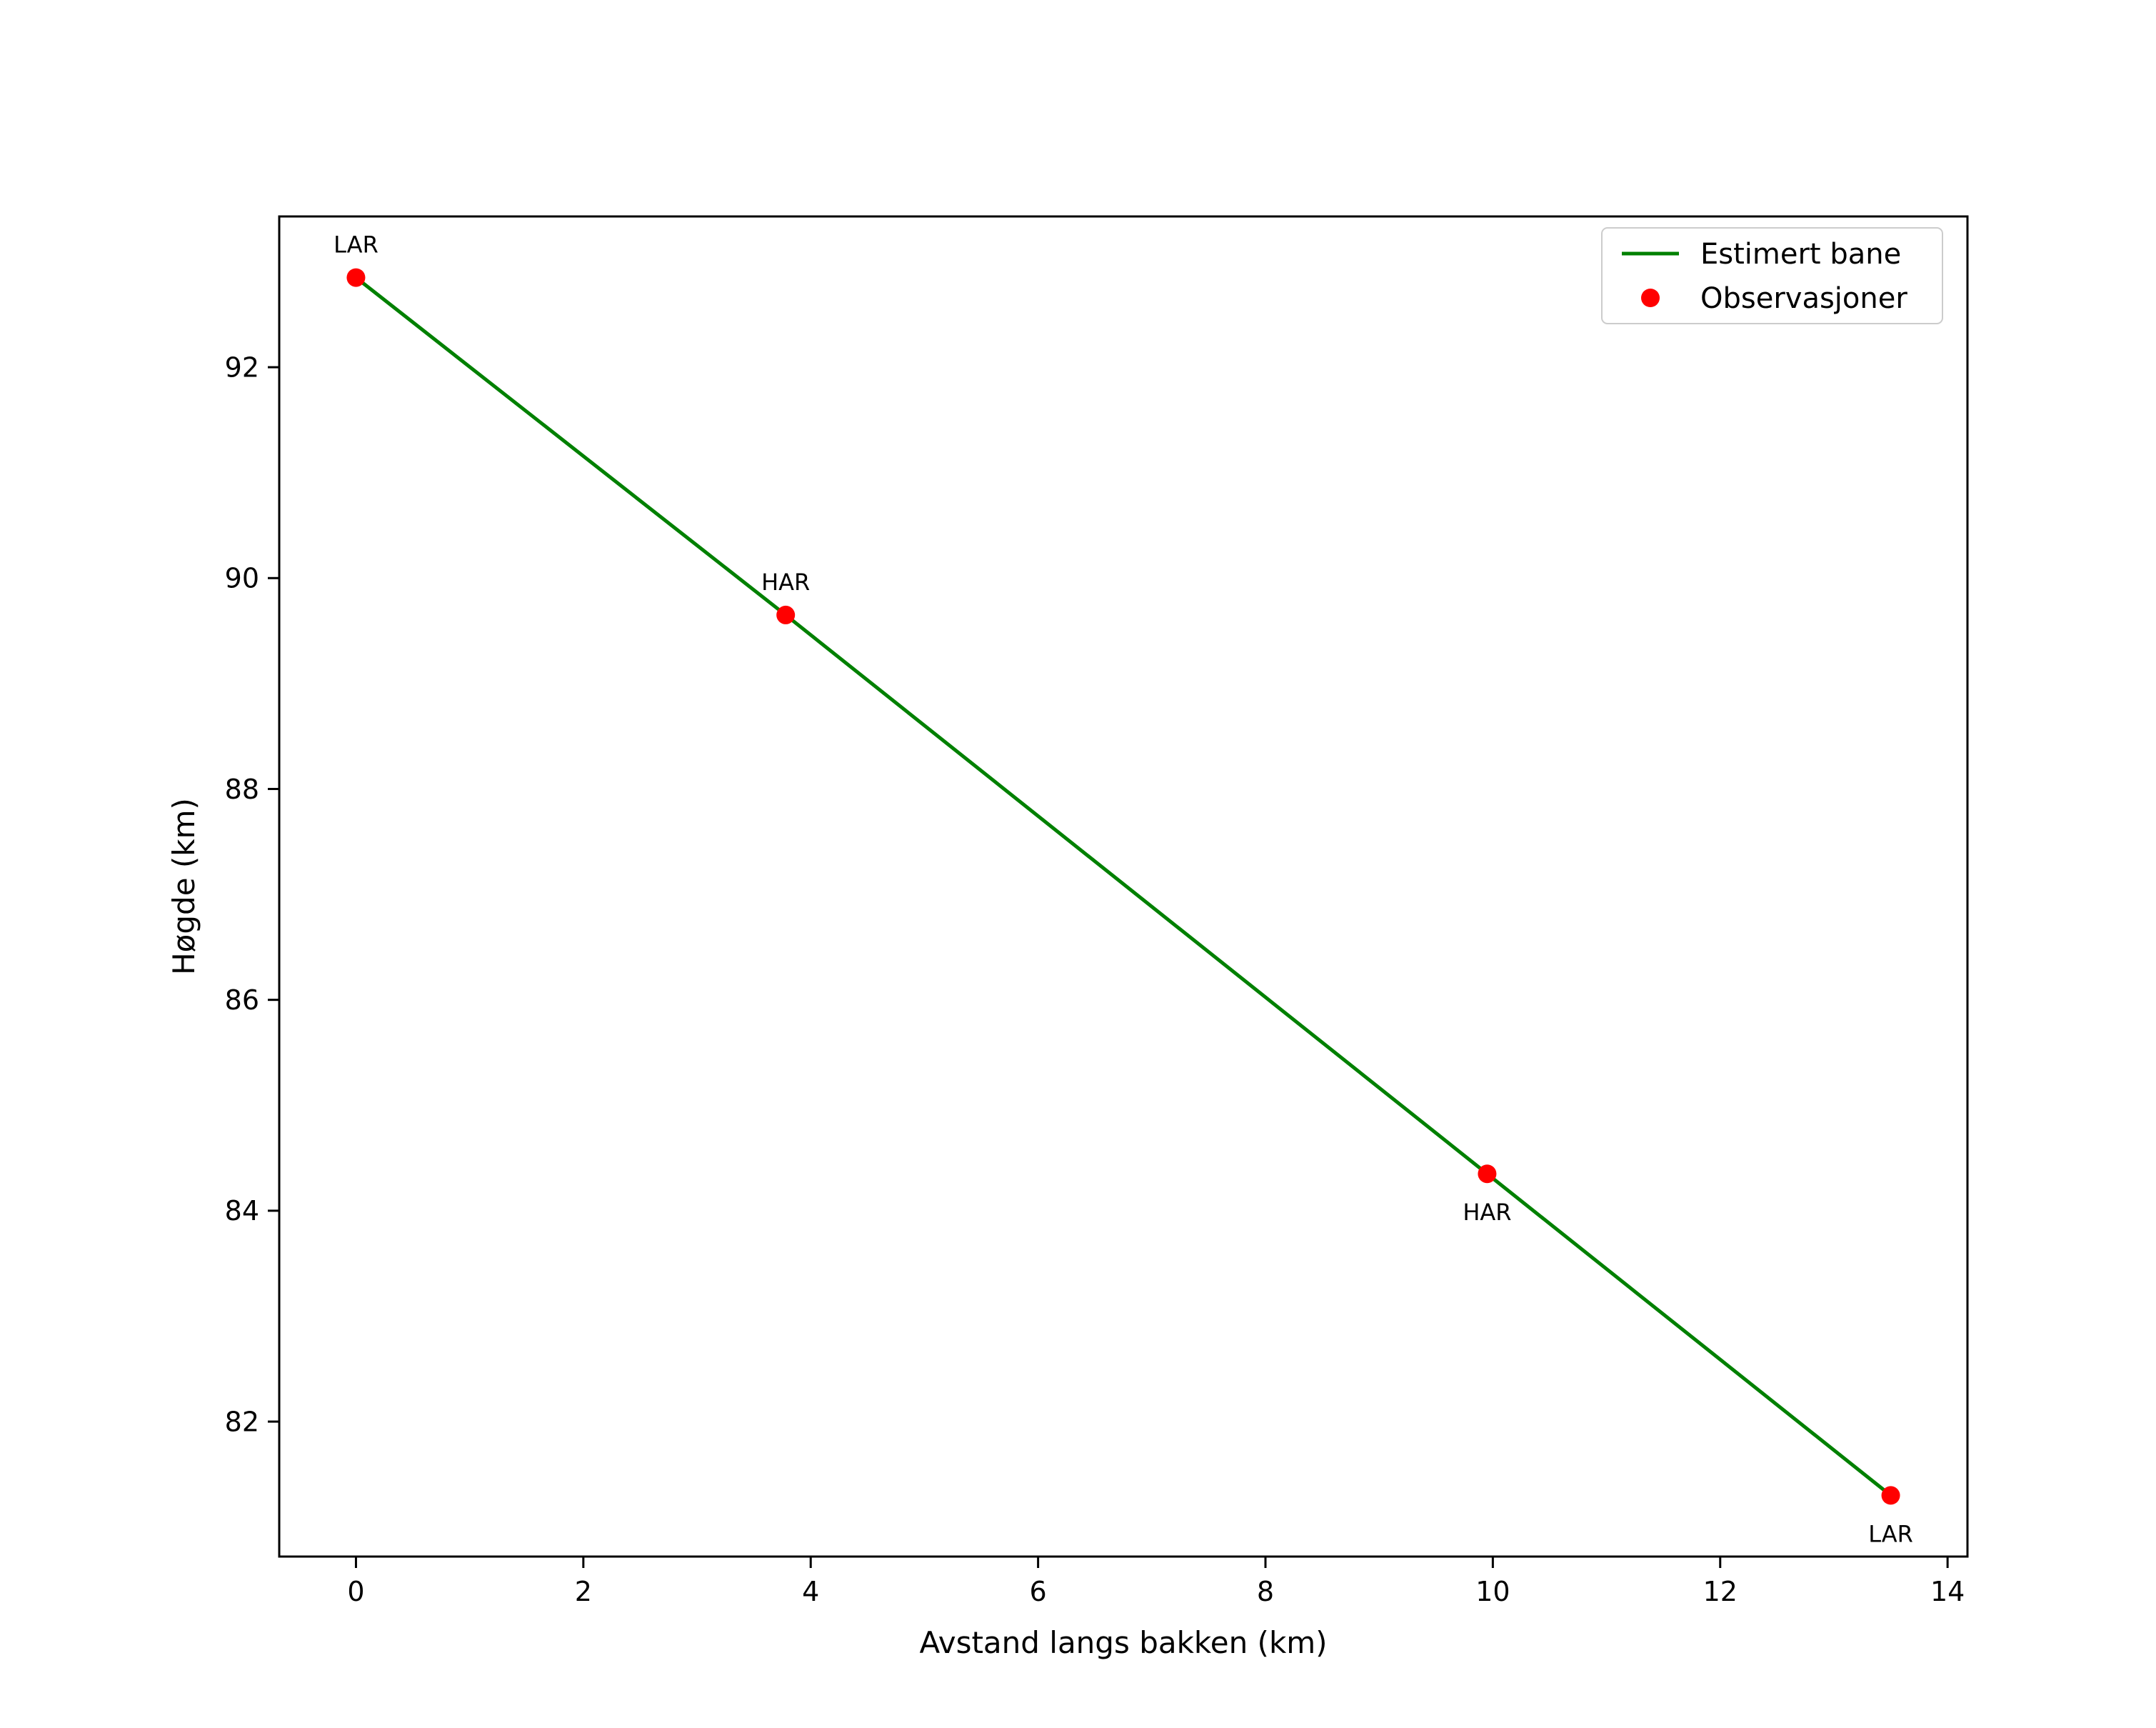  What do you see at coordinates (1266, 1591) in the screenshot?
I see `x-tick-label: 8` at bounding box center [1266, 1591].